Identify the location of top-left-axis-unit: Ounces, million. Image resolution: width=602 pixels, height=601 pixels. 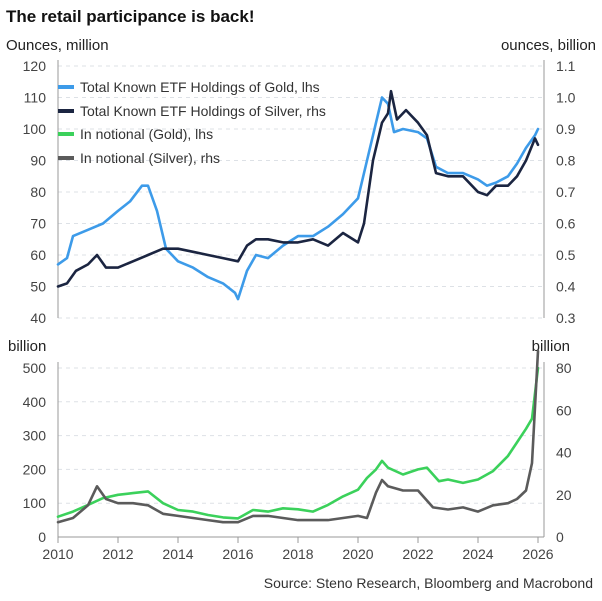
(57, 45).